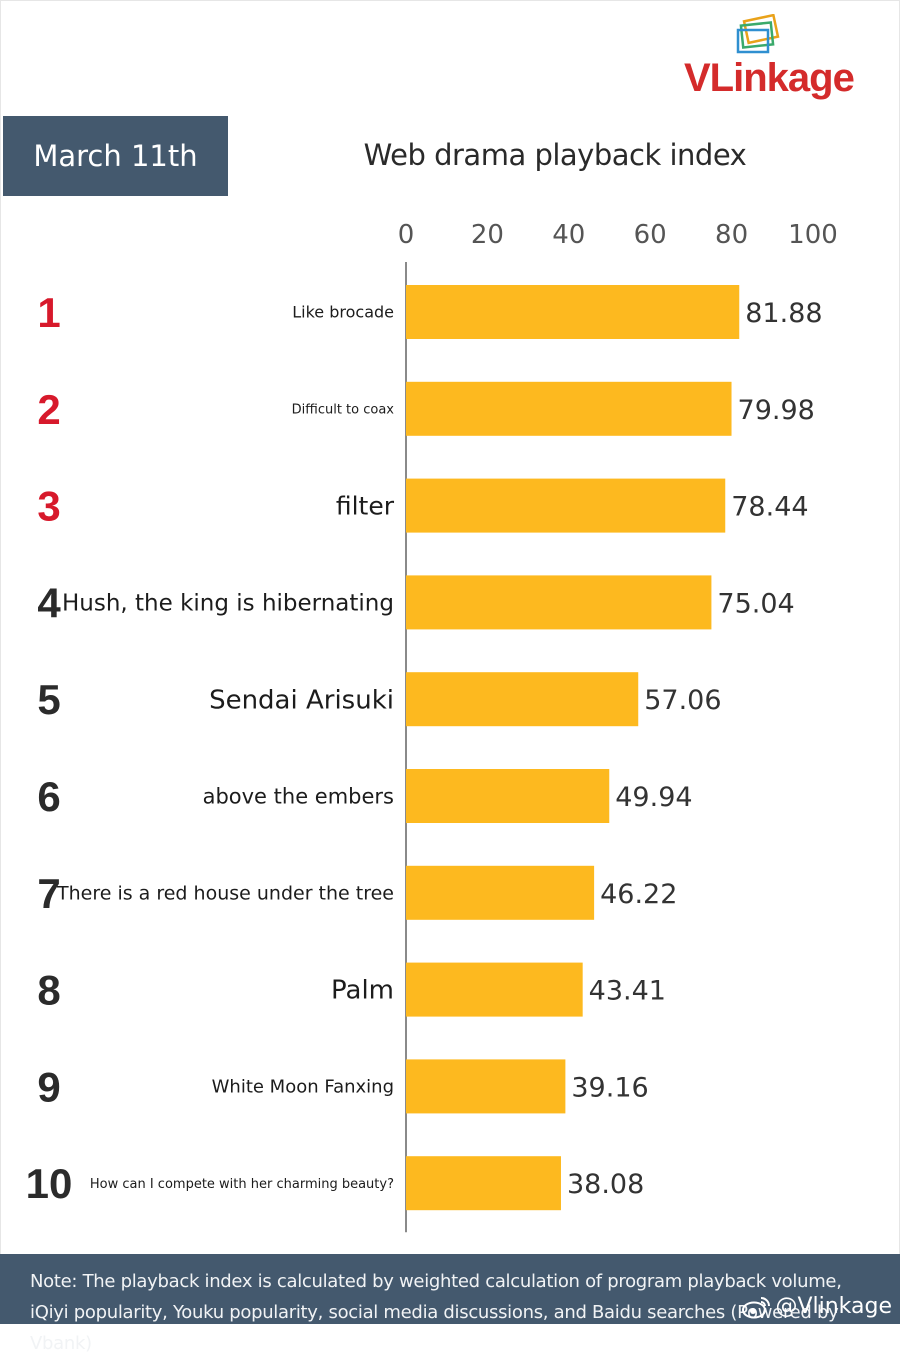  What do you see at coordinates (776, 410) in the screenshot?
I see `value-label: 79.98` at bounding box center [776, 410].